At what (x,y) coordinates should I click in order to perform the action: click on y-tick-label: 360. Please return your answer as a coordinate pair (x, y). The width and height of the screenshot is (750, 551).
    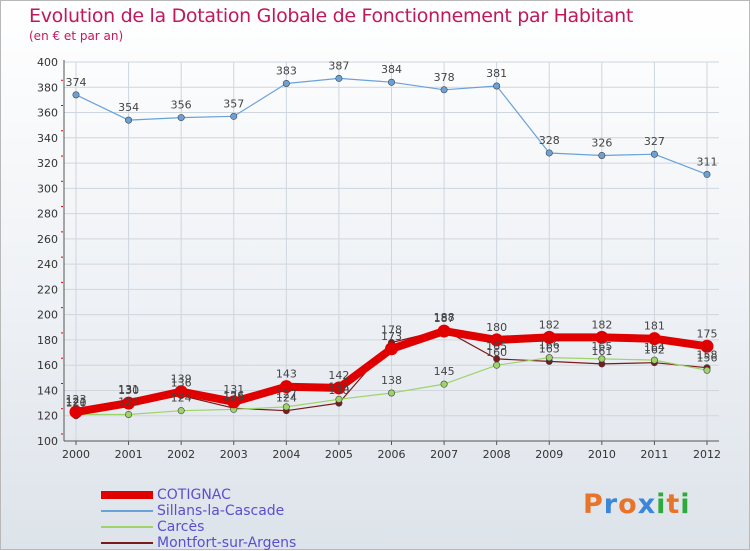
    Looking at the image, I should click on (47, 113).